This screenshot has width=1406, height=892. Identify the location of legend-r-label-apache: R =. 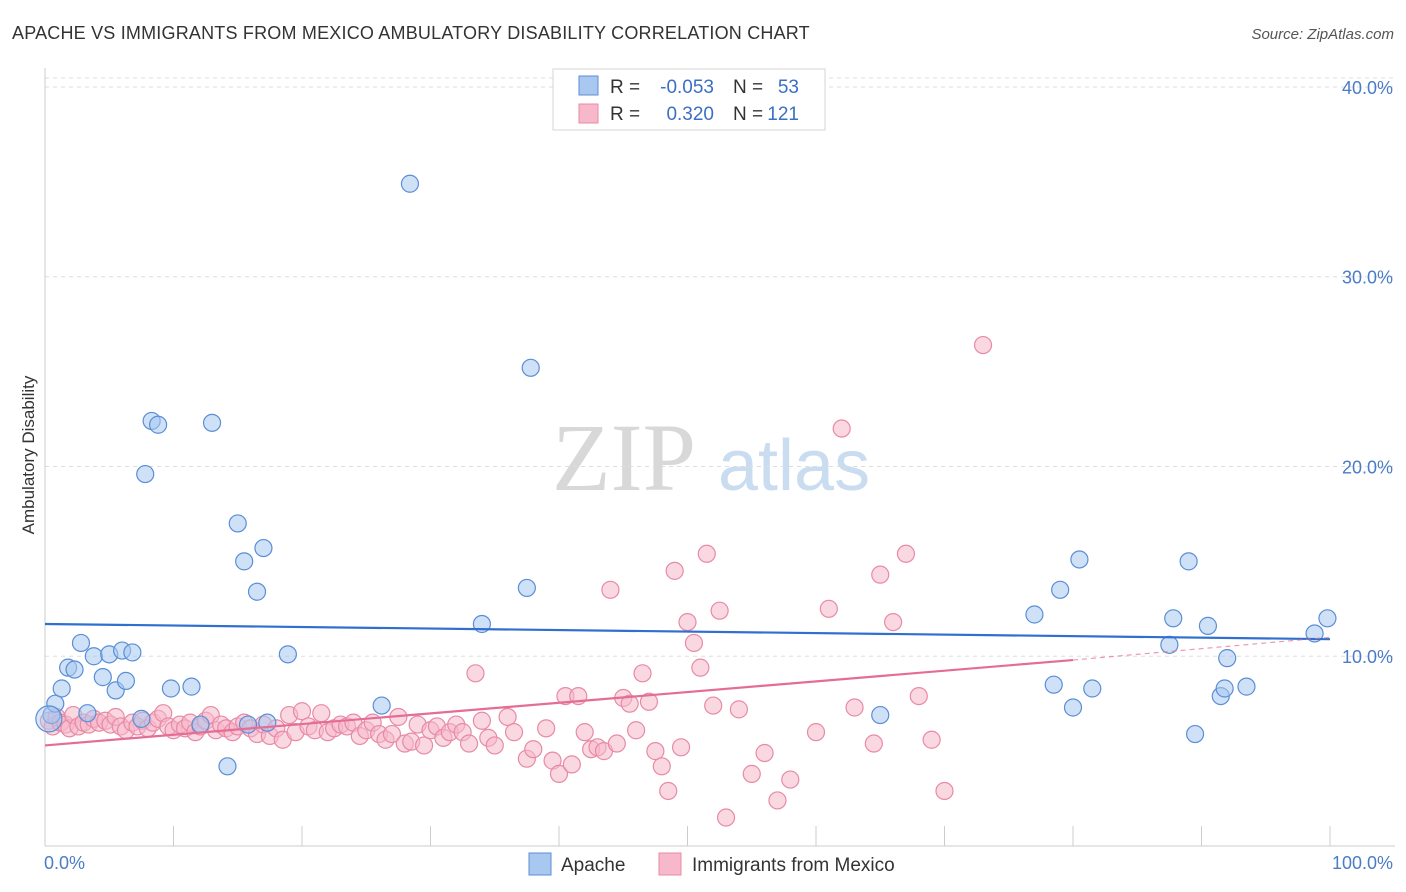
(625, 87).